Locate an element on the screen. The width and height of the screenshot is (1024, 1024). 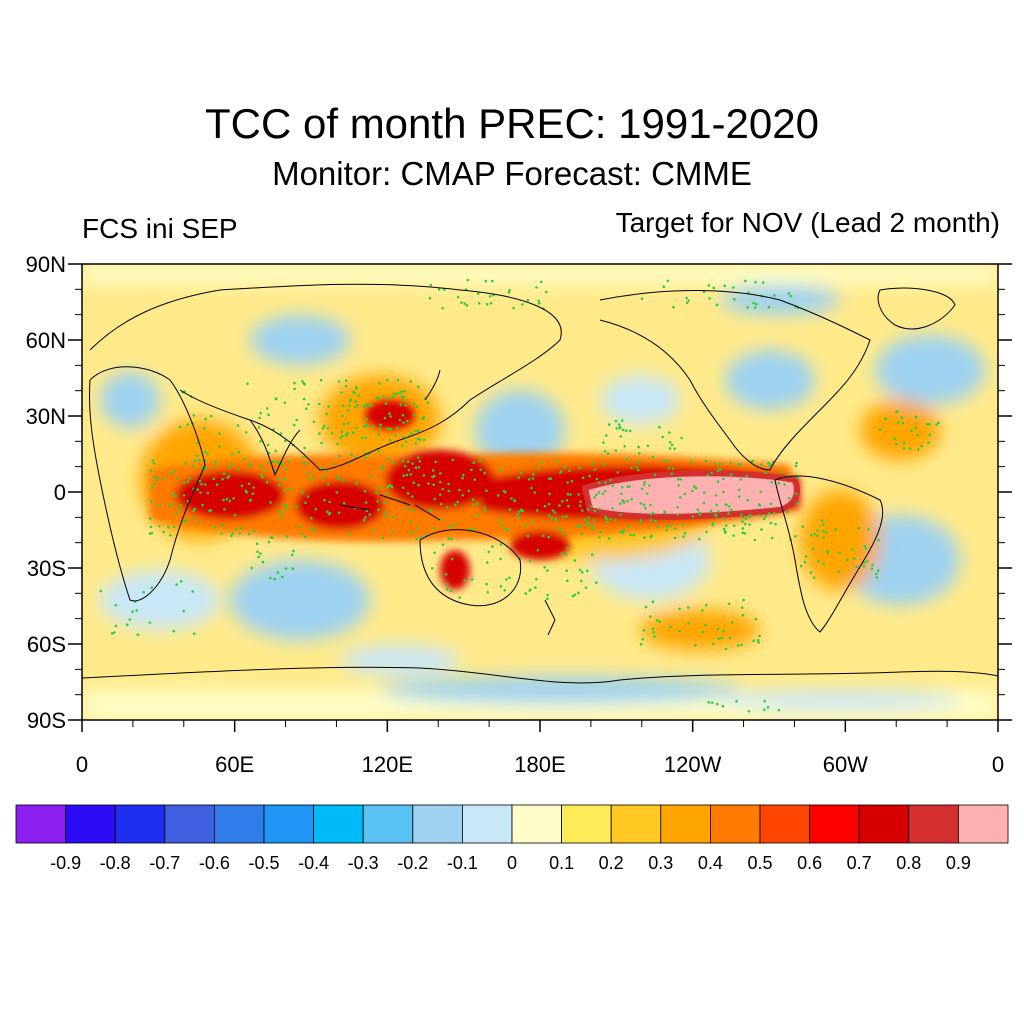
x-tick-label: 120W is located at coordinates (693, 764).